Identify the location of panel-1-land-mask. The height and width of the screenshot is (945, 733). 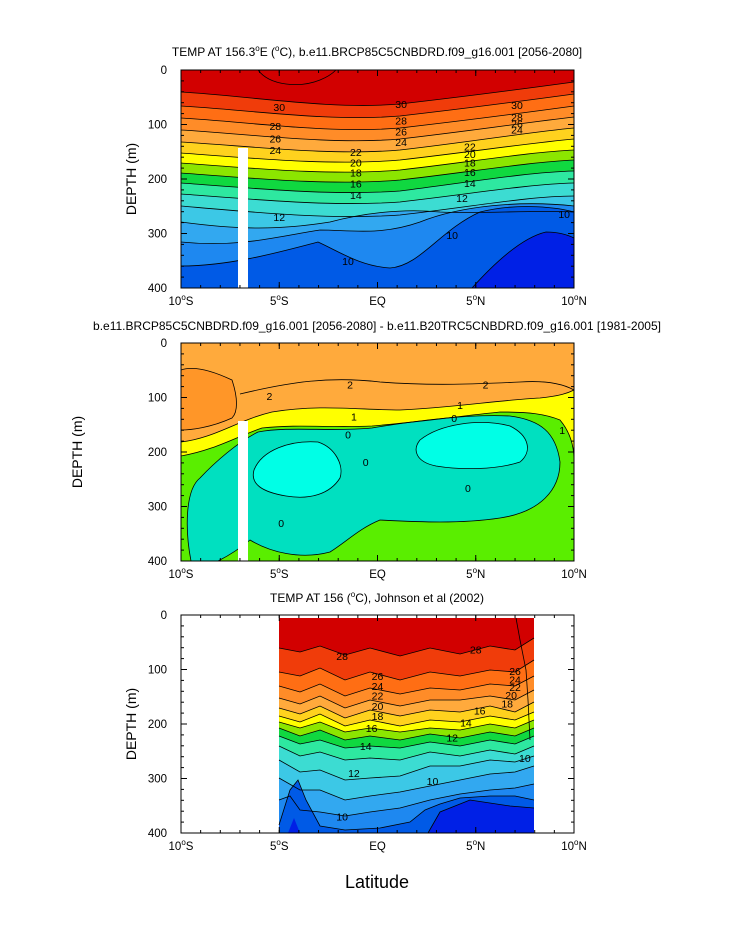
(243, 218).